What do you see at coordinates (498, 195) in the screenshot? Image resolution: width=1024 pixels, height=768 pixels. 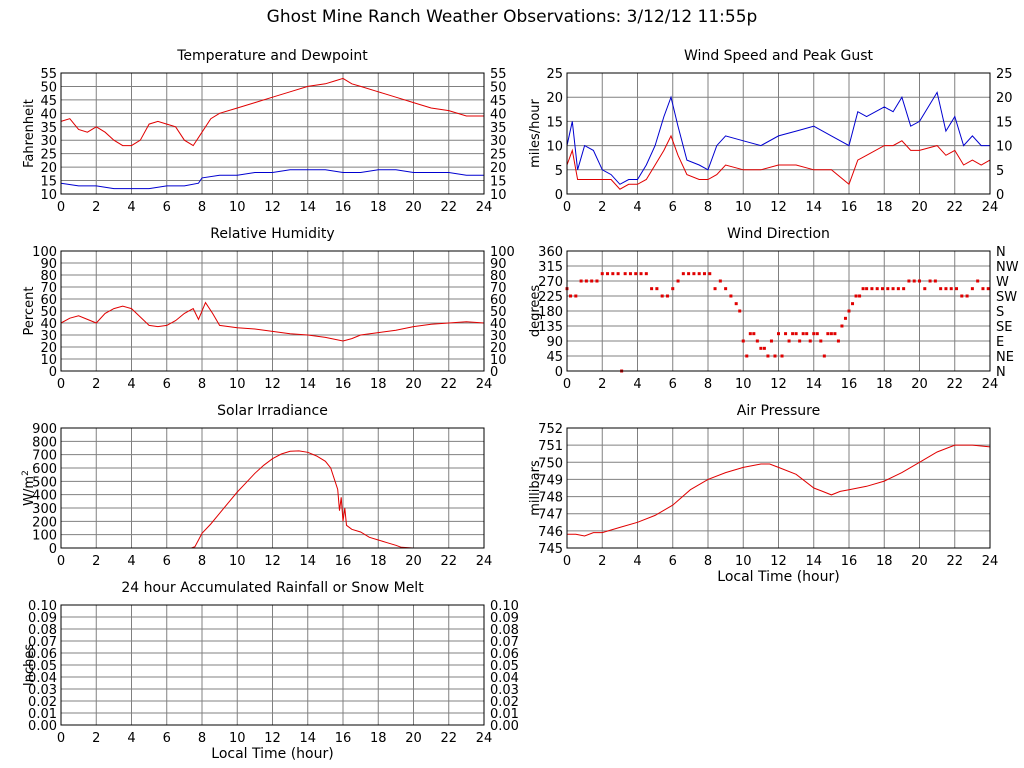 I see `y-right-tick-label: 10` at bounding box center [498, 195].